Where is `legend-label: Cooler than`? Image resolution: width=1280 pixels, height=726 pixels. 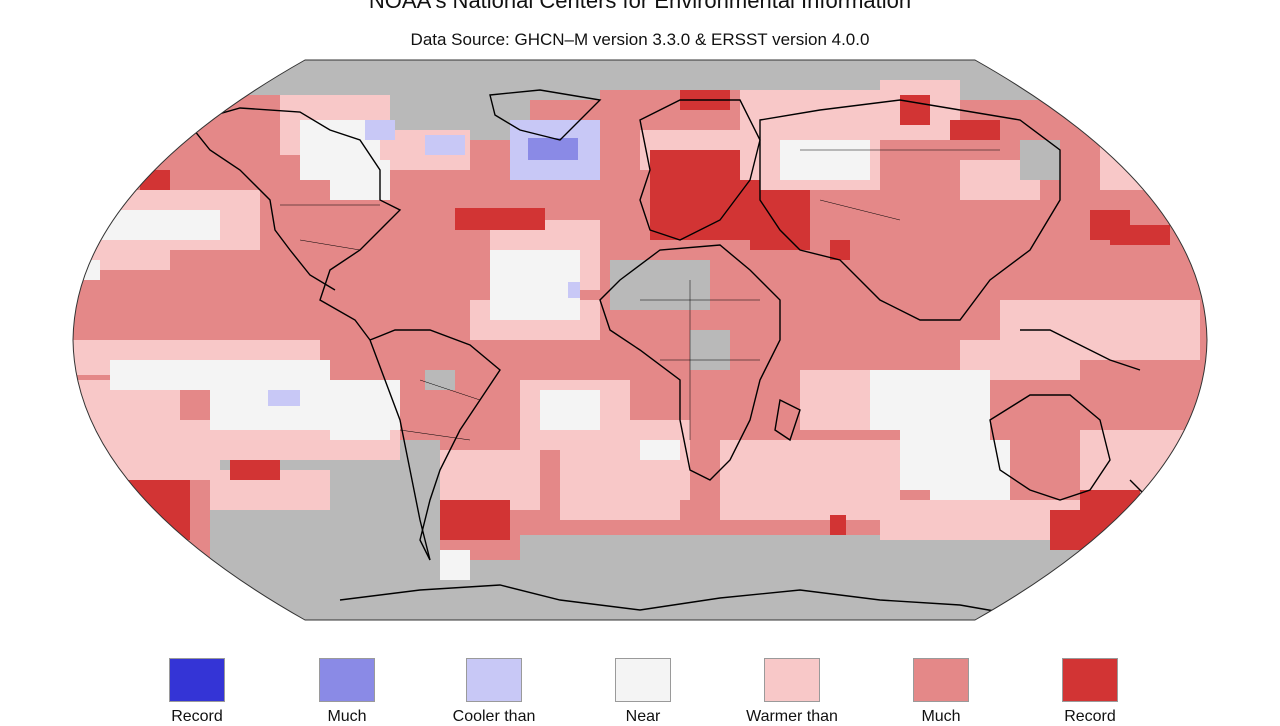 legend-label: Cooler than is located at coordinates (494, 716).